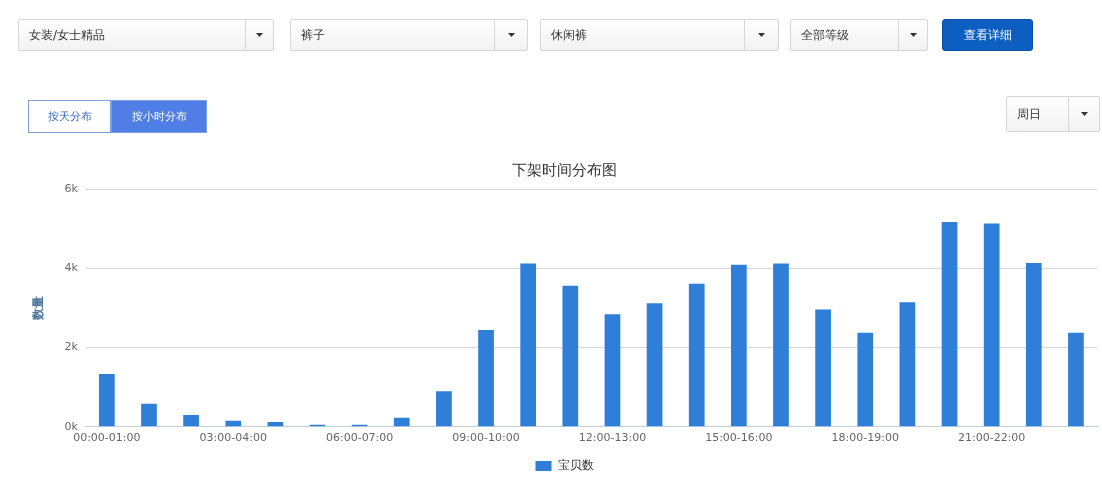 The height and width of the screenshot is (488, 1102). I want to click on y-tick-label: 4k, so click(71, 268).